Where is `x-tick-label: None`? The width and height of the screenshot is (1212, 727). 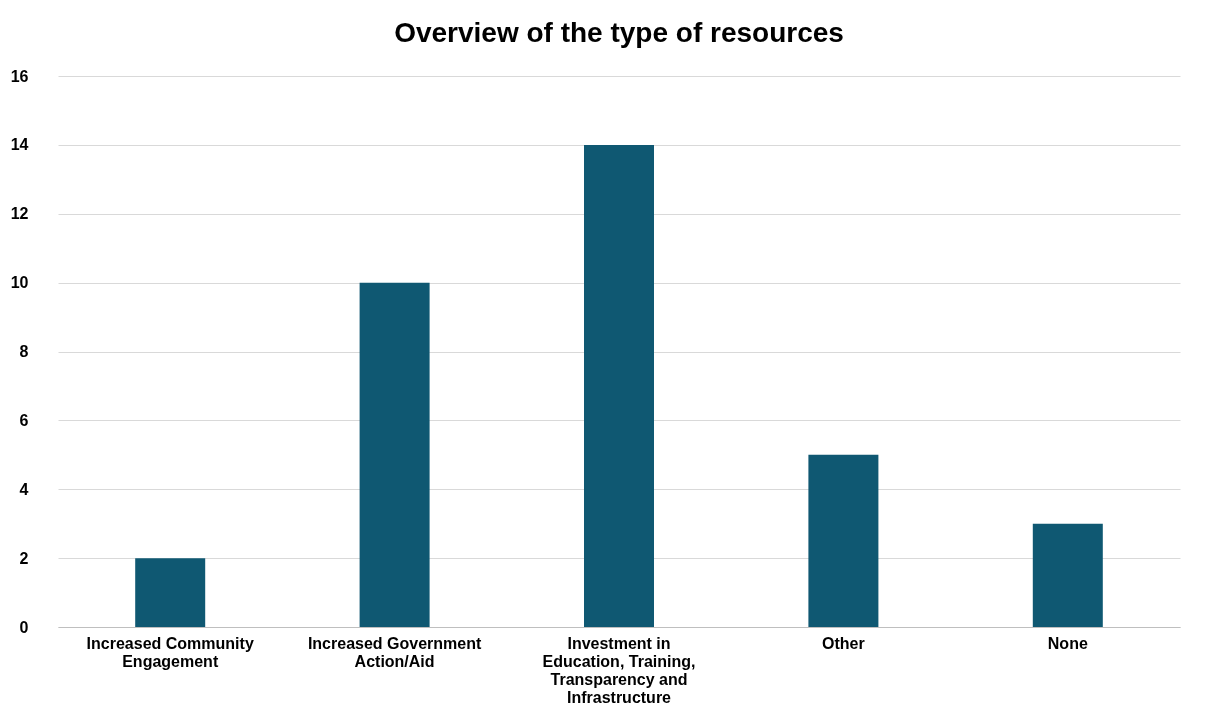
x-tick-label: None is located at coordinates (1067, 643).